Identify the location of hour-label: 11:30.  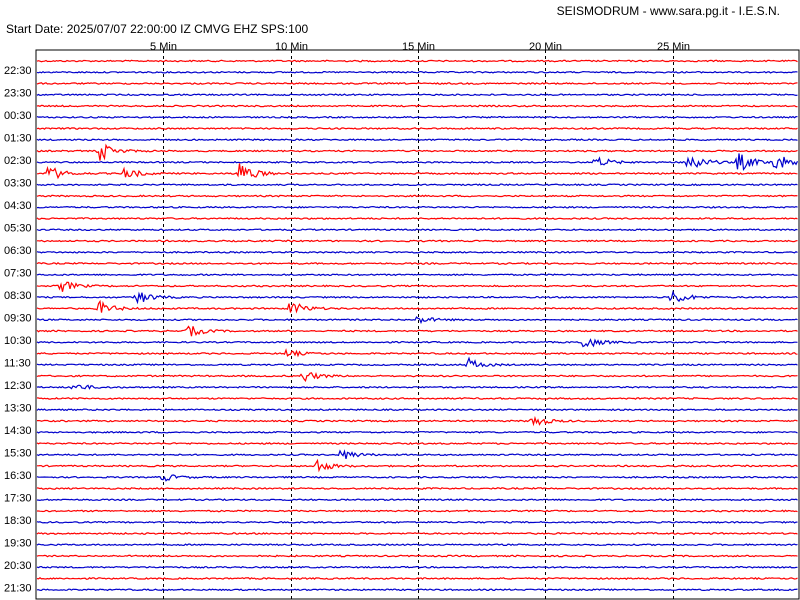
(17, 364).